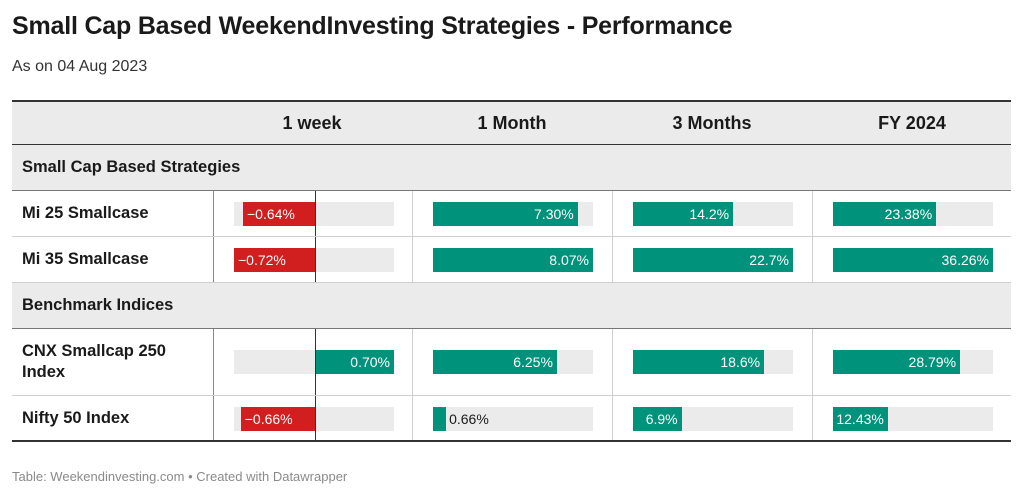  What do you see at coordinates (912, 123) in the screenshot?
I see `column-header-fy-2024: FY 2024` at bounding box center [912, 123].